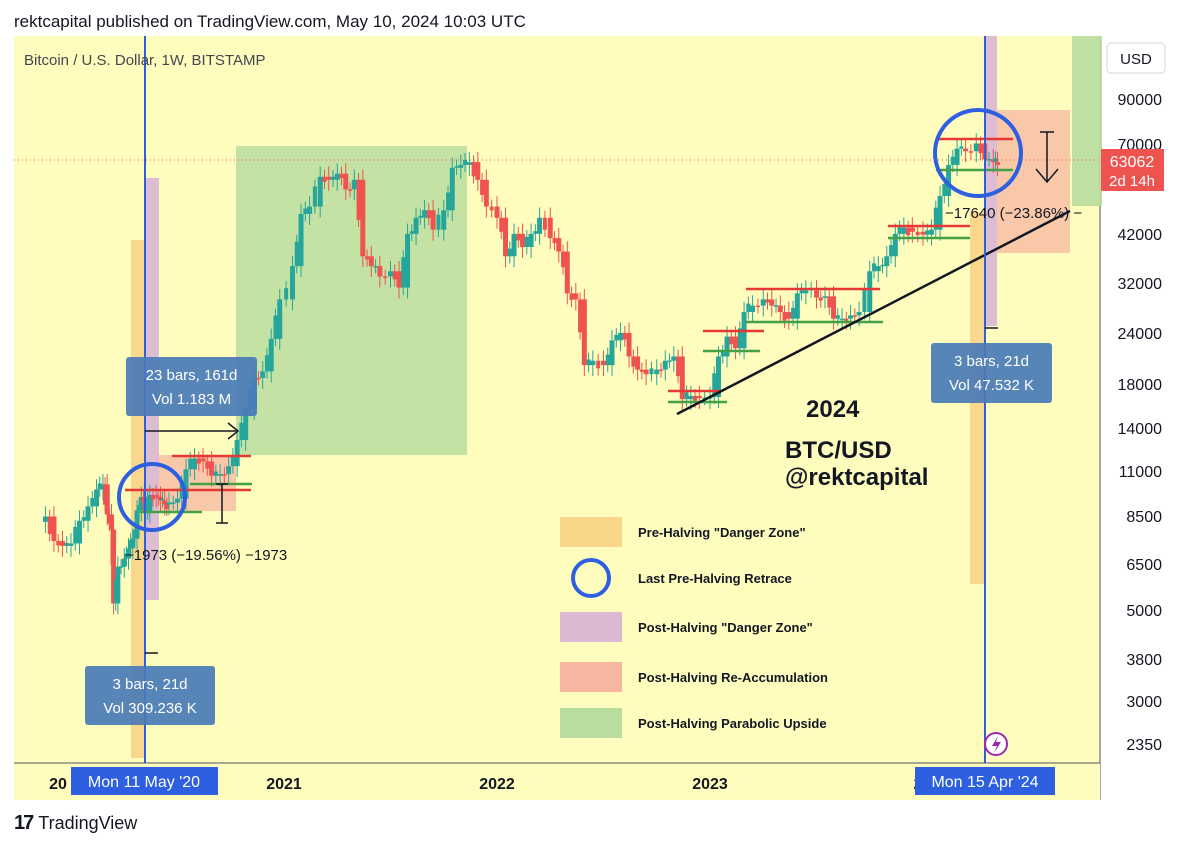 The image size is (1200, 847). What do you see at coordinates (1013, 213) in the screenshot?
I see `retrace-label-2024: −17640 (−23.86%) −` at bounding box center [1013, 213].